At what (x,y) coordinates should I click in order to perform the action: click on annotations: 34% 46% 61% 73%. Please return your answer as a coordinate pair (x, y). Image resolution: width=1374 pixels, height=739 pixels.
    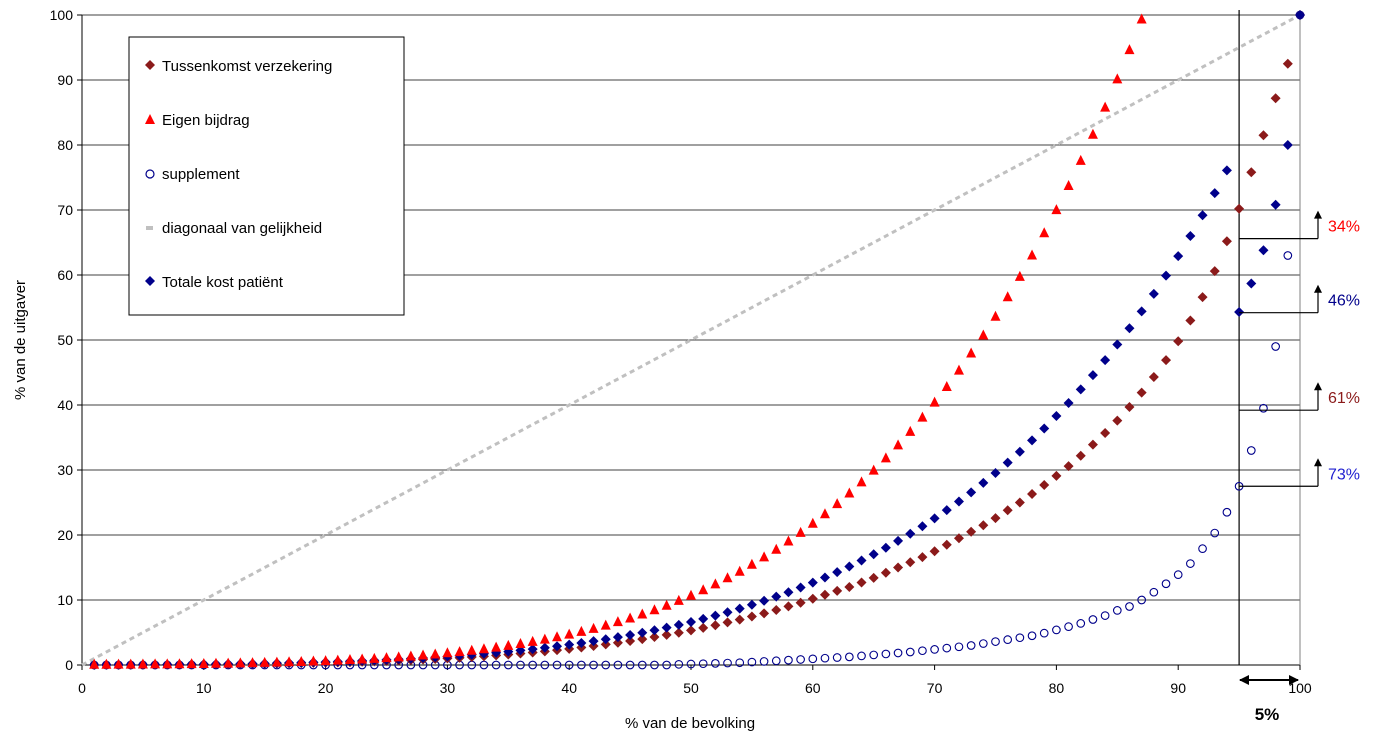
    Looking at the image, I should click on (1299, 348).